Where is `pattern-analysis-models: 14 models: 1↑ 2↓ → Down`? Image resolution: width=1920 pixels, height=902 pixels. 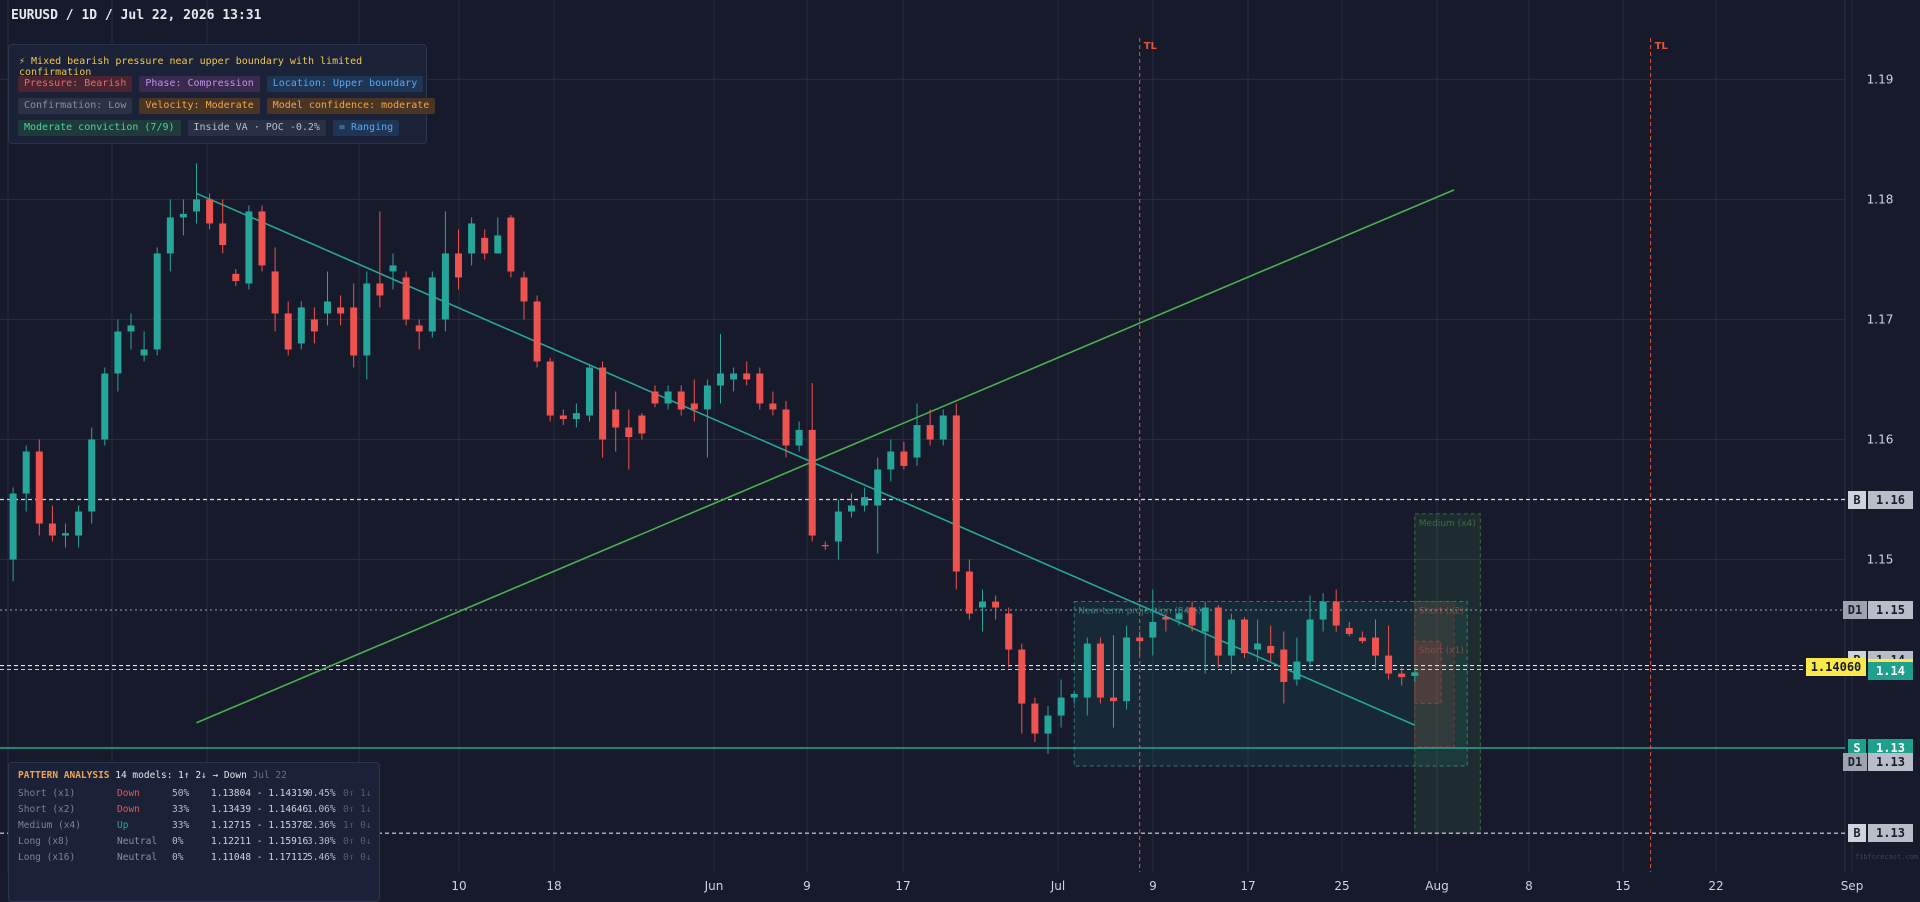 pattern-analysis-models: 14 models: 1↑ 2↓ → Down is located at coordinates (181, 775).